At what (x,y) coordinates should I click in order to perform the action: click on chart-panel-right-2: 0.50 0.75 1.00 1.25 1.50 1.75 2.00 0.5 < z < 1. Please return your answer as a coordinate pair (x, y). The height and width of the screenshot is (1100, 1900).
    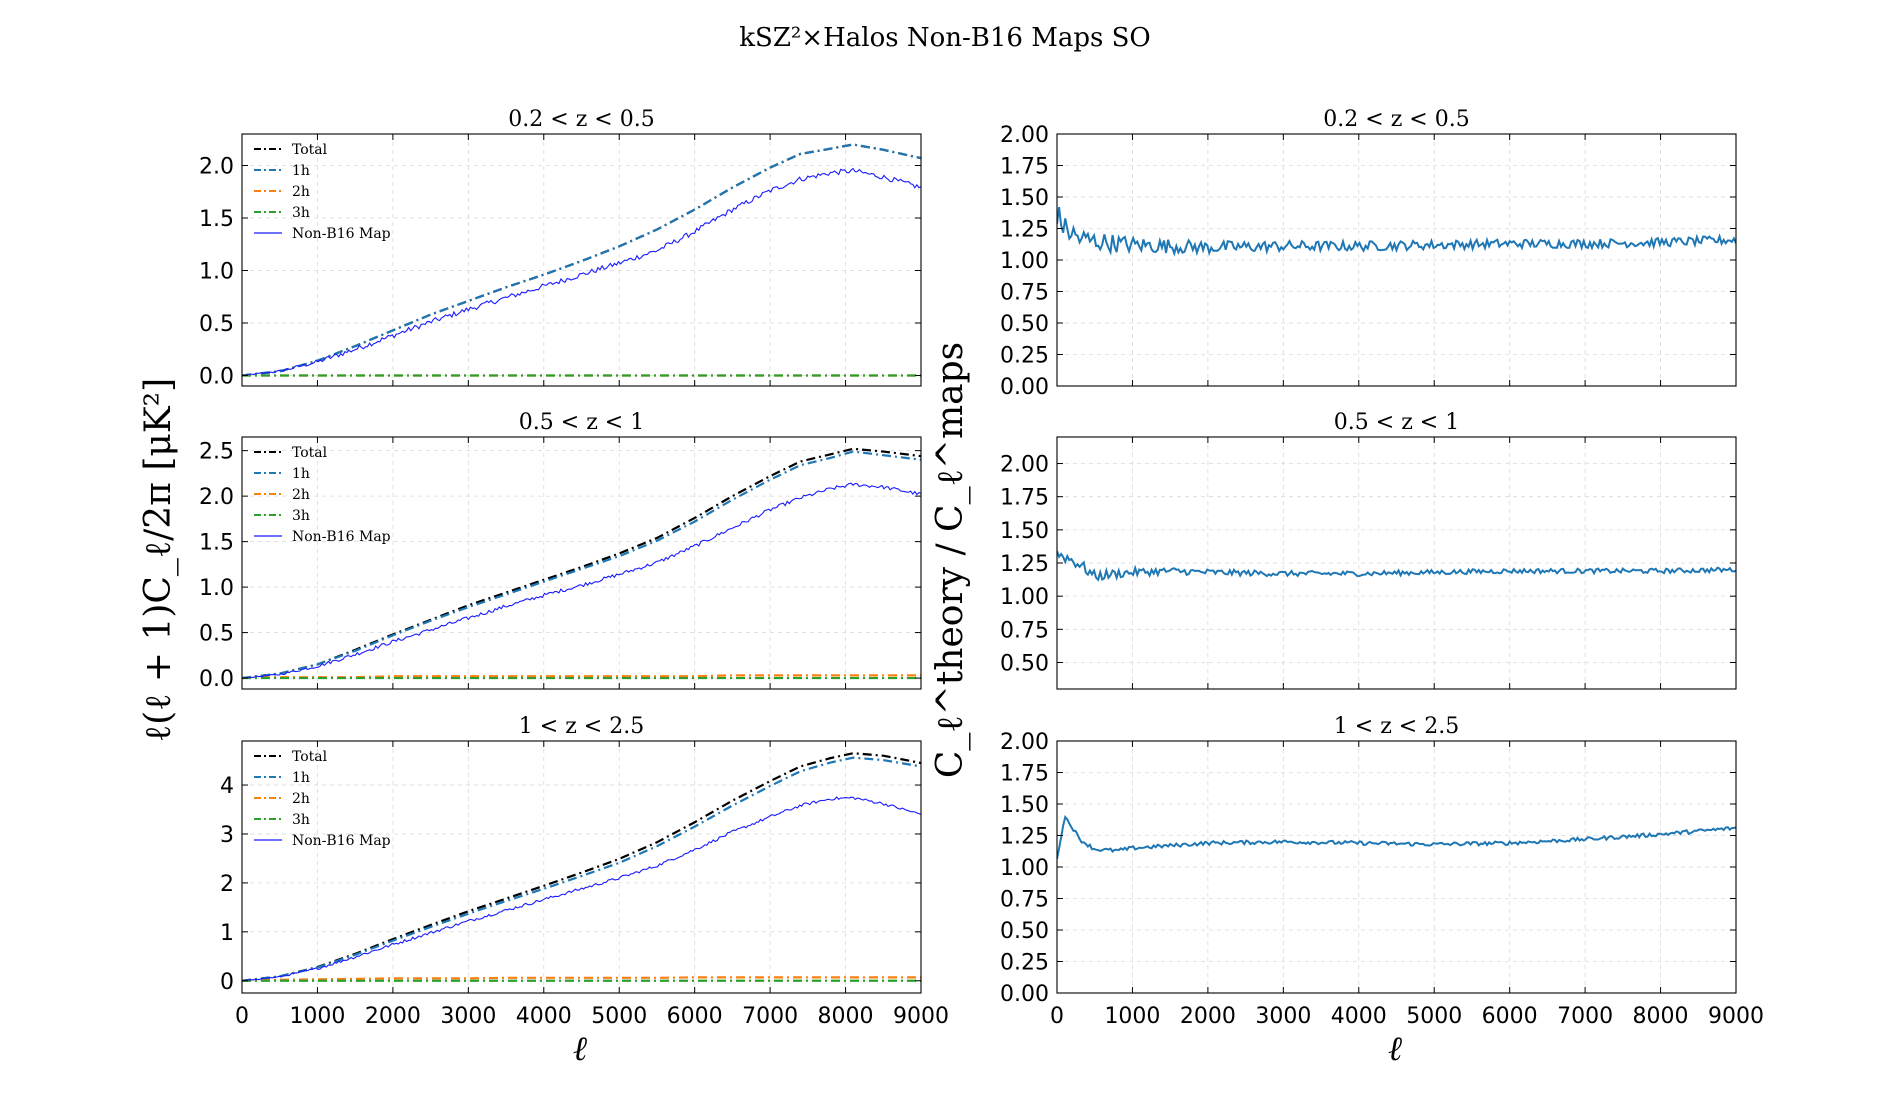
    Looking at the image, I should click on (1368, 550).